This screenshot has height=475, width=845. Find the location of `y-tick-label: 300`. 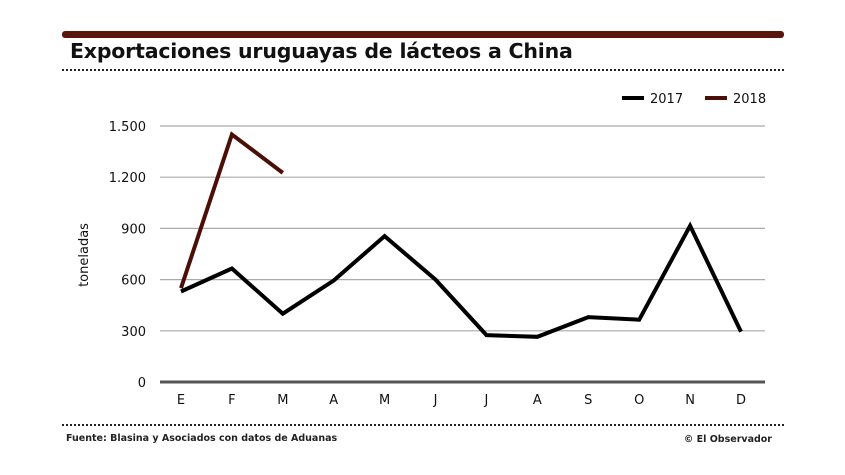

y-tick-label: 300 is located at coordinates (133, 332).